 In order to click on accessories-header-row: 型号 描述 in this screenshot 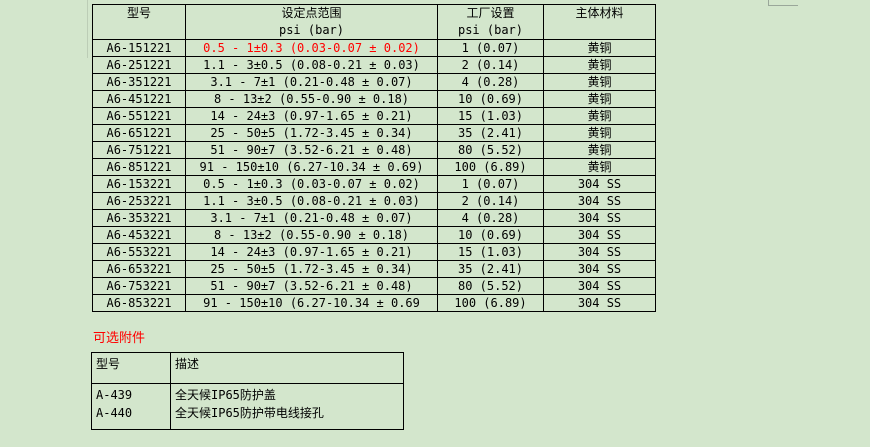, I will do `click(247, 368)`.